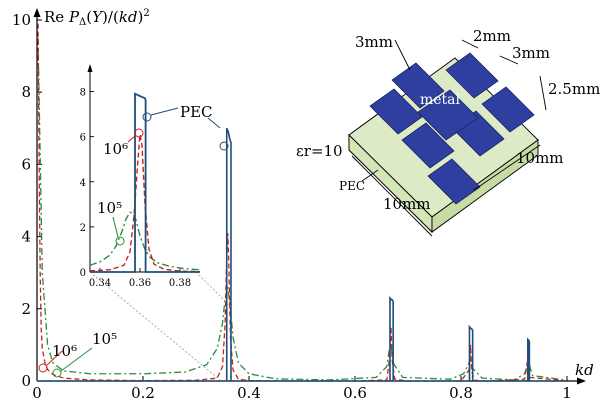  Describe the element at coordinates (492, 36) in the screenshot. I see `dim-top-mid: 2mm` at that location.